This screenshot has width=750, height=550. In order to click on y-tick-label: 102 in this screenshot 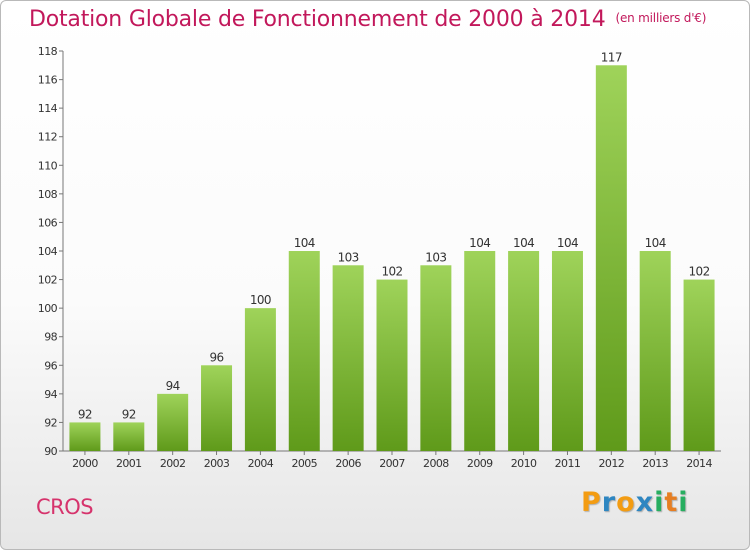, I will do `click(47, 280)`.